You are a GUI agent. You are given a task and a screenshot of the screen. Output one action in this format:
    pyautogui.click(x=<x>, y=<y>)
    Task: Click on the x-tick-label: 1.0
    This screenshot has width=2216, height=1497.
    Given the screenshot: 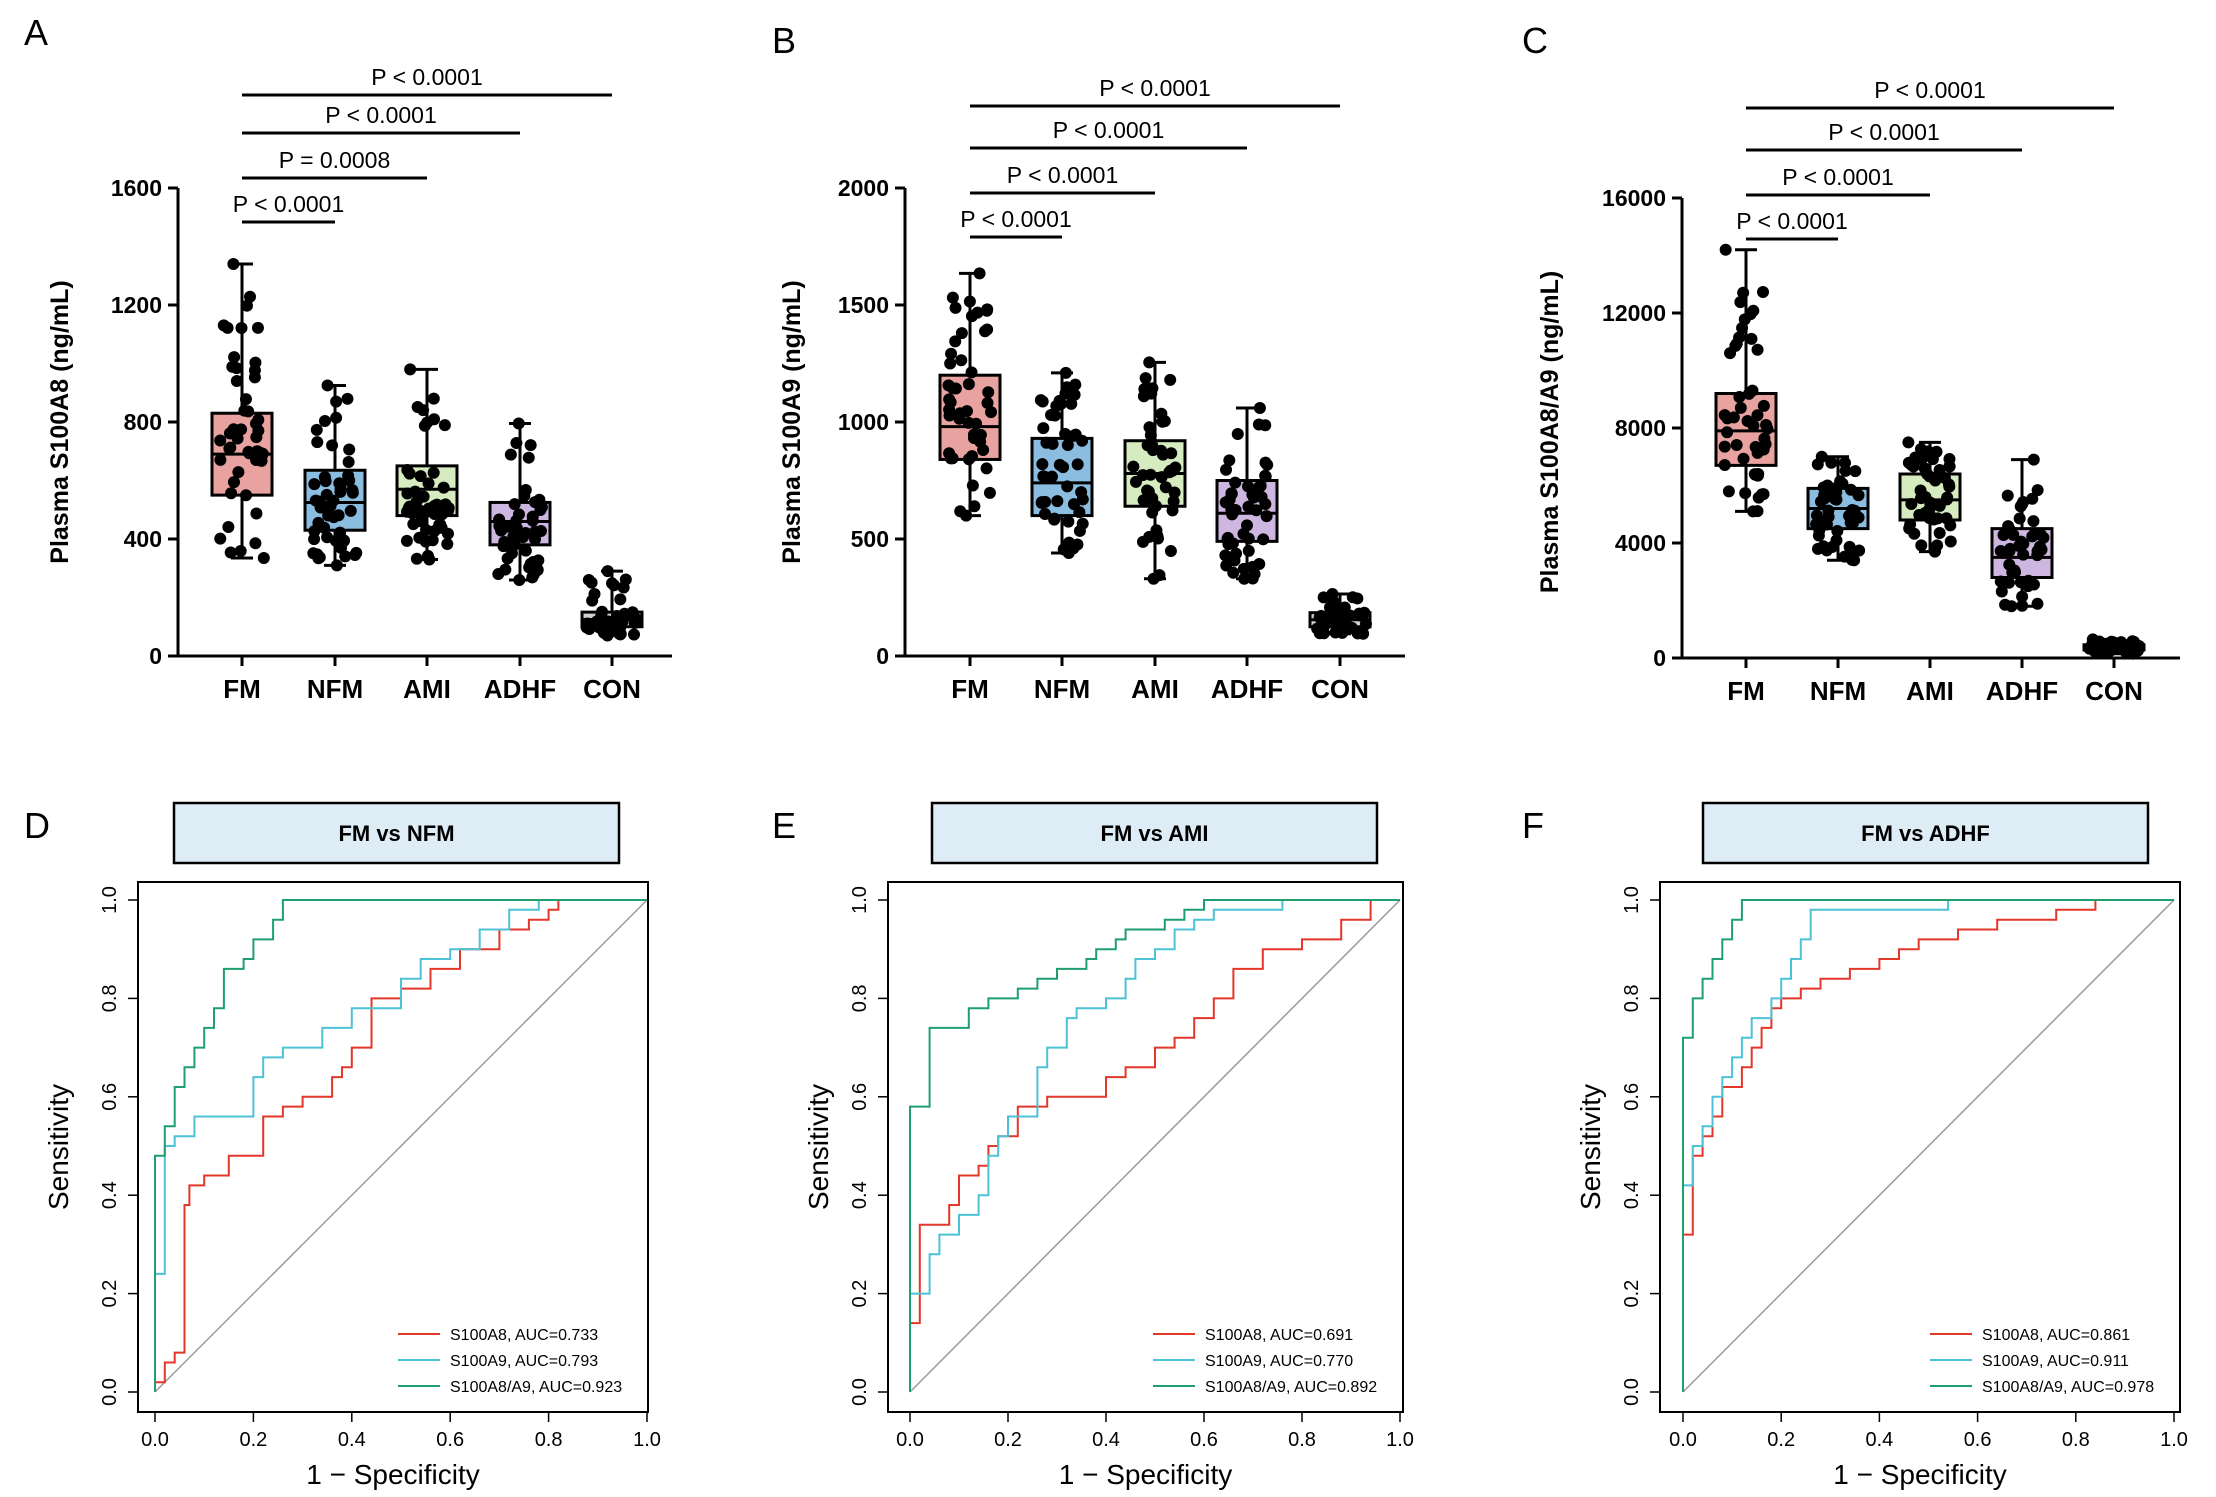 What is the action you would take?
    pyautogui.click(x=647, y=1440)
    